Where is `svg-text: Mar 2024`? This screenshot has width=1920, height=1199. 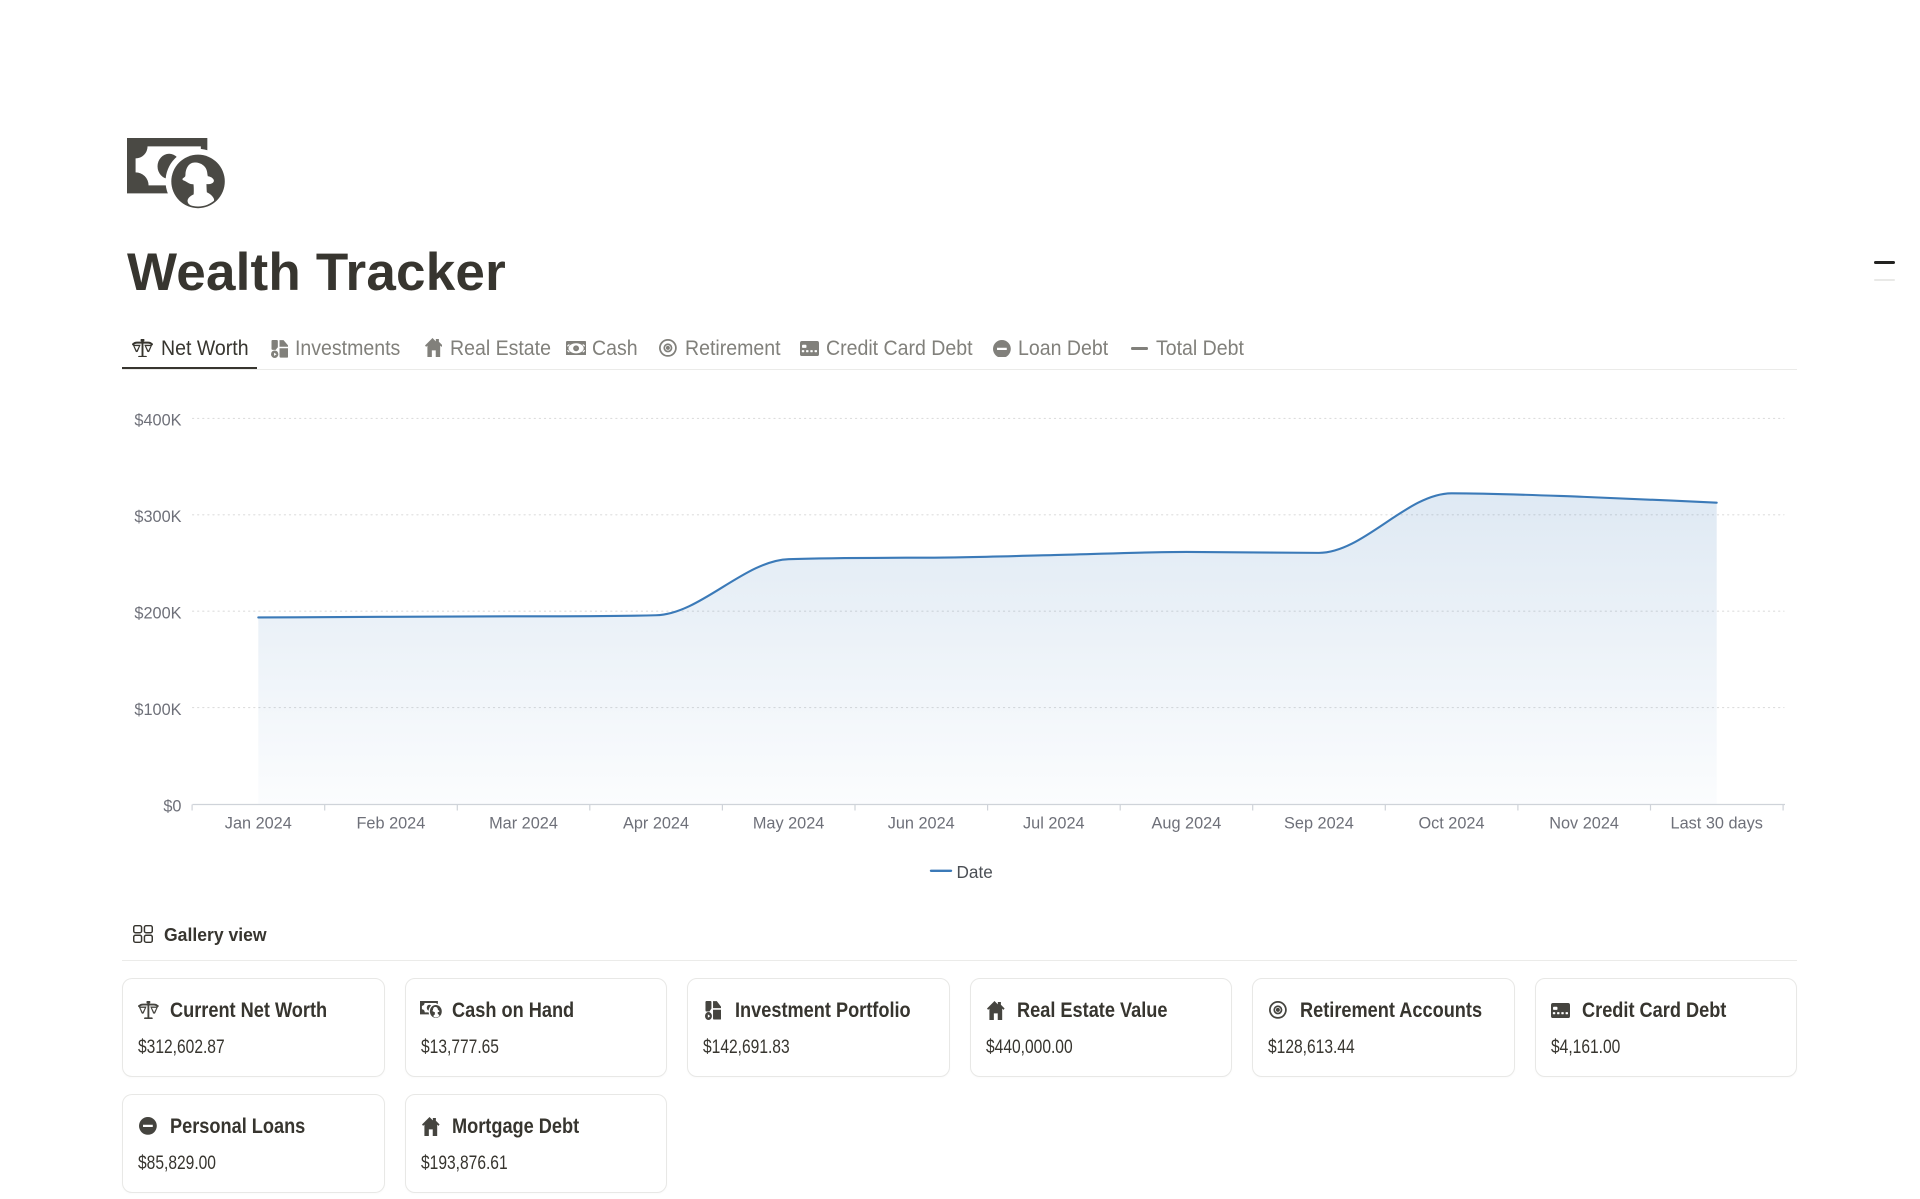
svg-text: Mar 2024 is located at coordinates (523, 824).